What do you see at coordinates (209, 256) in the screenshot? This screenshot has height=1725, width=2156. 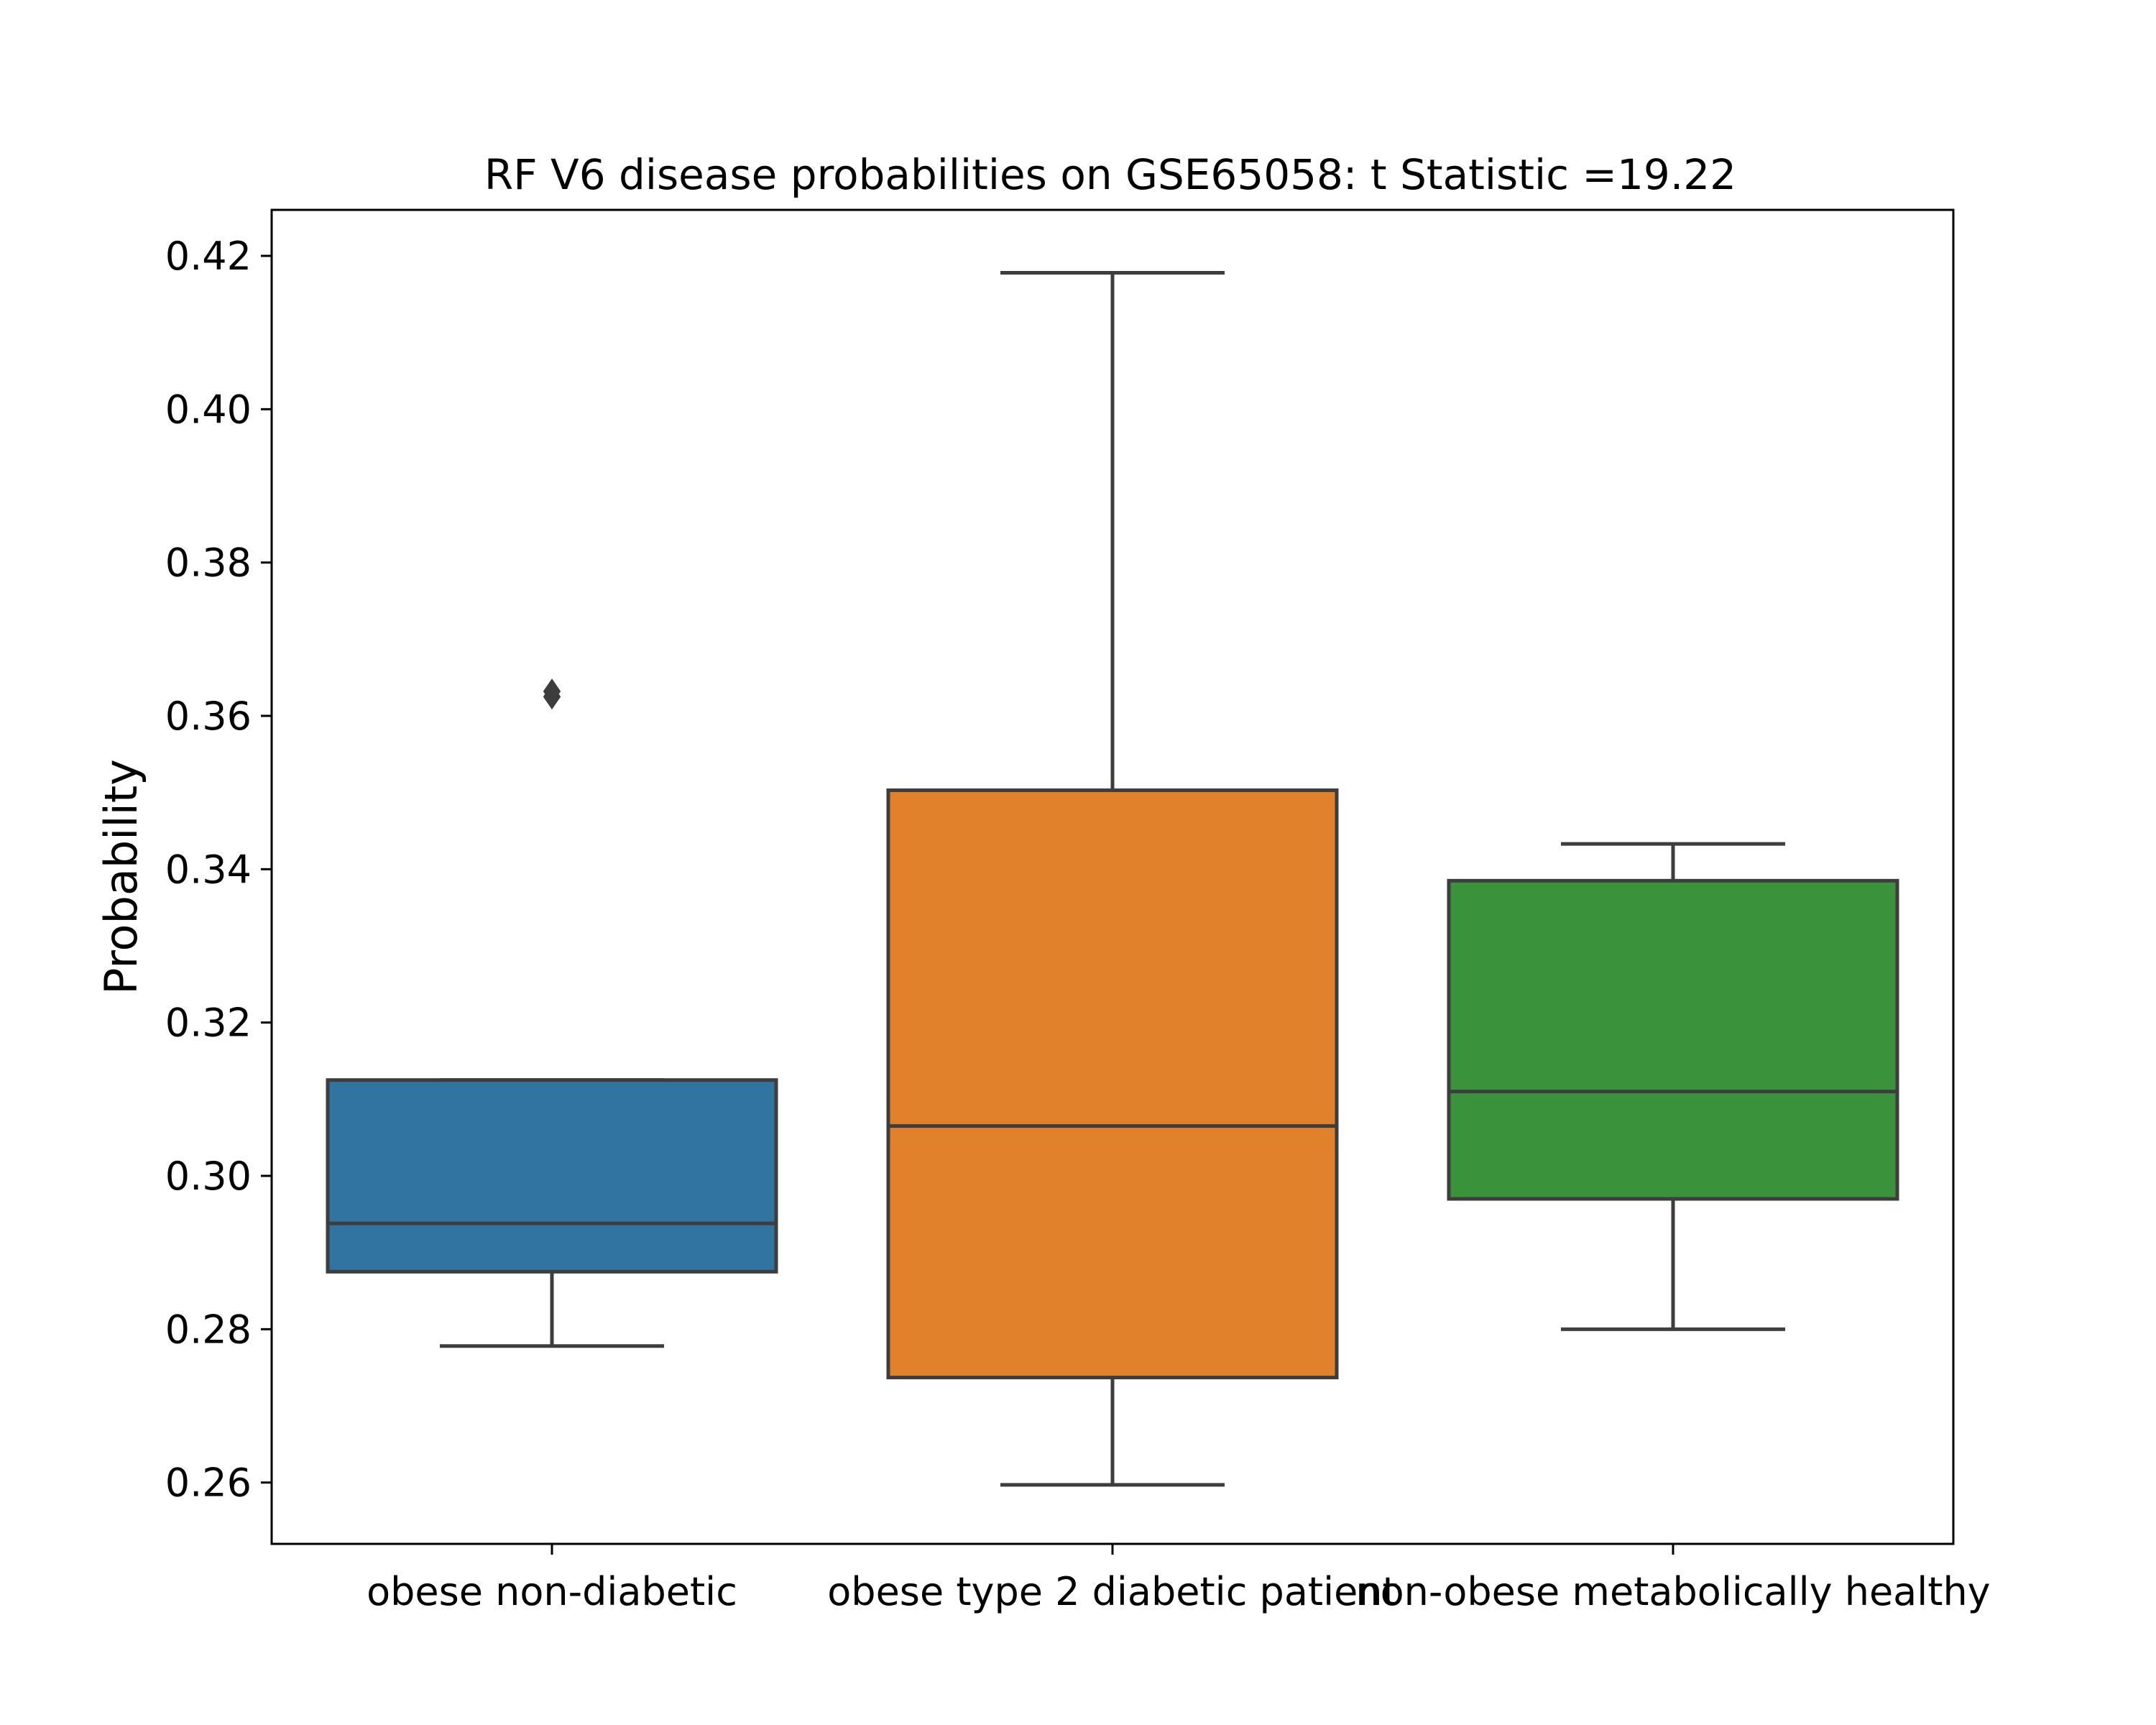 I see `y-tick-label: 0.42` at bounding box center [209, 256].